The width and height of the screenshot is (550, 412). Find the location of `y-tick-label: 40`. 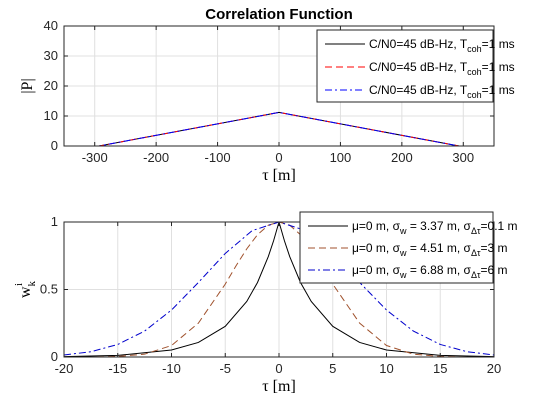

y-tick-label: 40 is located at coordinates (51, 25).